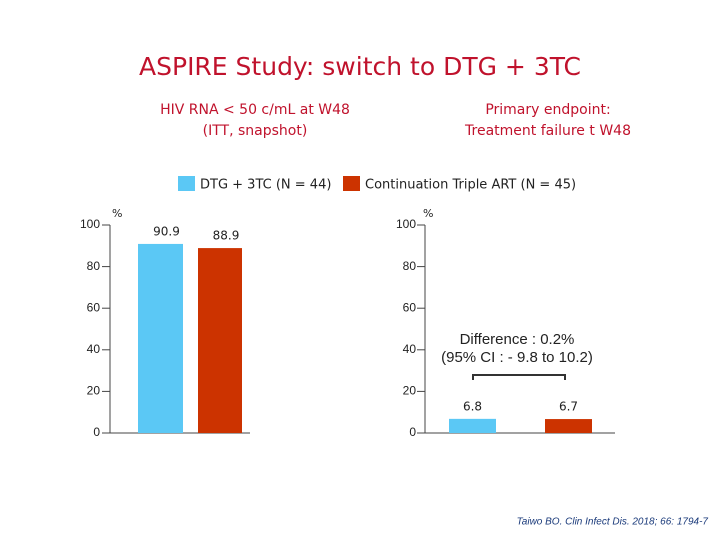 The image size is (720, 540). Describe the element at coordinates (265, 185) in the screenshot. I see `legend-label: DTG + 3TC (N = 44)` at that location.